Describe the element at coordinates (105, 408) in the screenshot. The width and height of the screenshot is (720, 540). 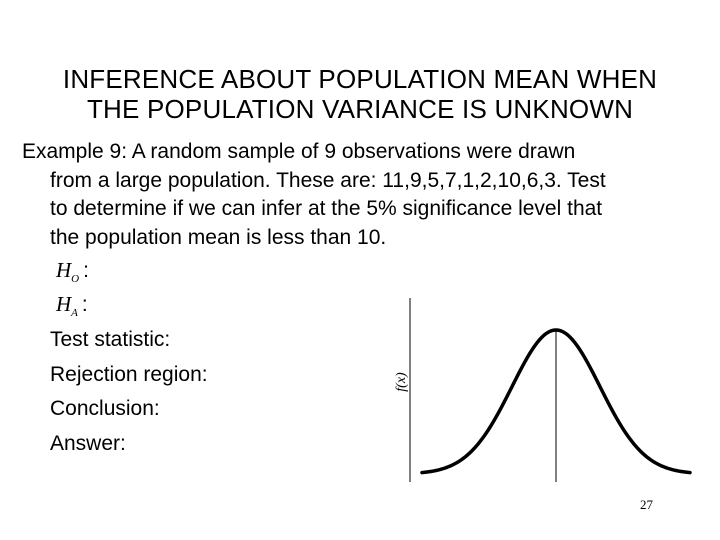
I see `step-conclusion: Conclusion:` at that location.